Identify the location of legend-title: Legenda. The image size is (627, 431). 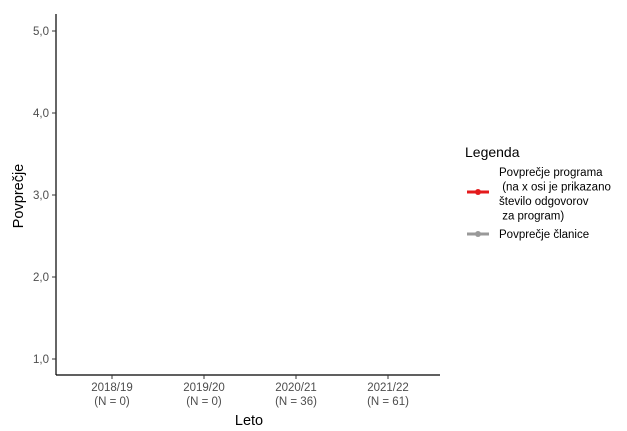
(492, 152).